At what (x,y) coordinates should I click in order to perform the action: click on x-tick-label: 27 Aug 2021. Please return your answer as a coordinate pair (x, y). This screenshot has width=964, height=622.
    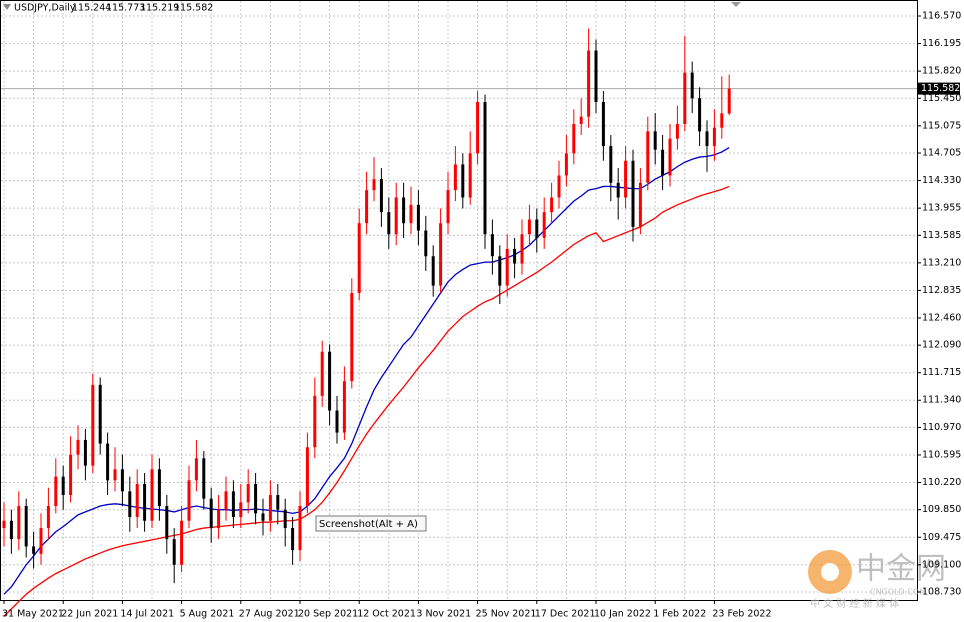
    Looking at the image, I should click on (269, 614).